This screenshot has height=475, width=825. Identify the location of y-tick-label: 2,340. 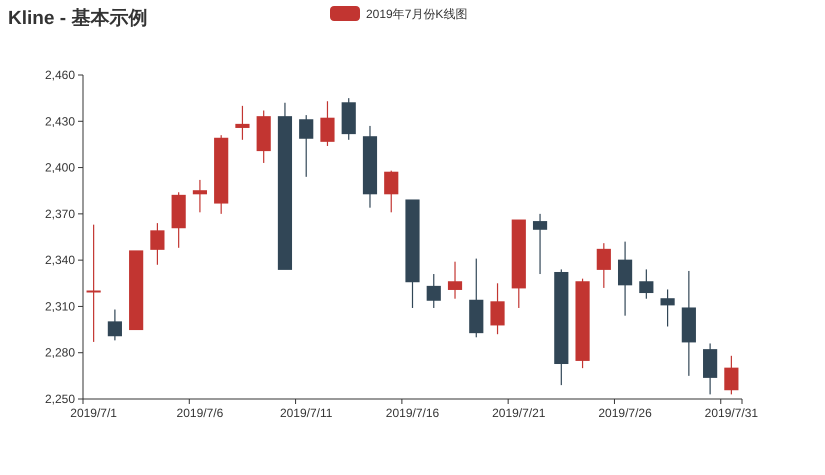
(60, 260).